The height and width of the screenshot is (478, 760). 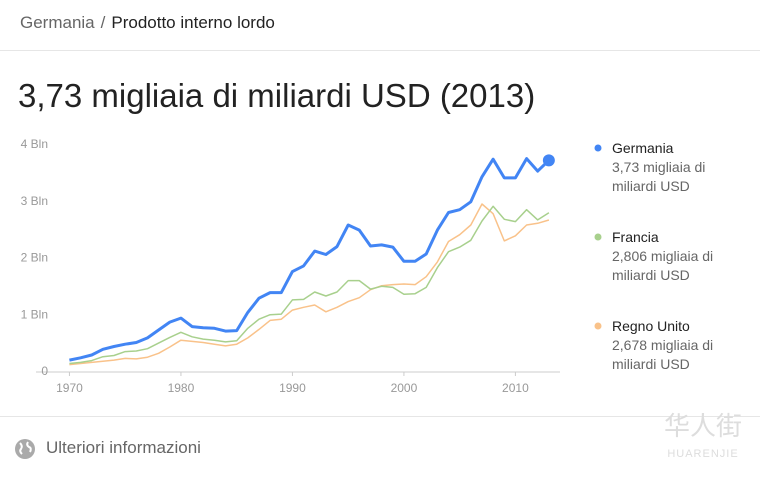 I want to click on more-info-link: Ulteriori informazioni, so click(x=123, y=447).